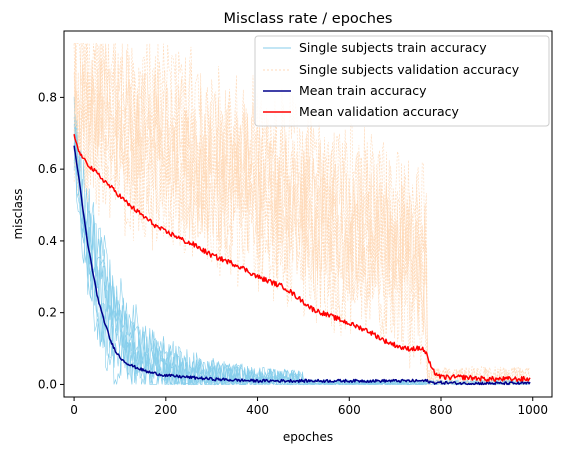 The image size is (570, 457). What do you see at coordinates (308, 437) in the screenshot?
I see `x-axis-label: epoches` at bounding box center [308, 437].